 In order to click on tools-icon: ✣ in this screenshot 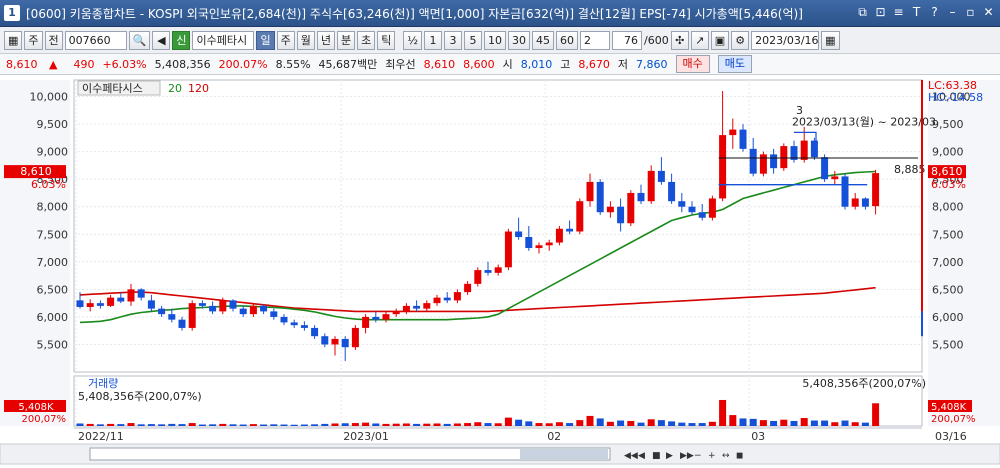, I will do `click(679, 40)`.